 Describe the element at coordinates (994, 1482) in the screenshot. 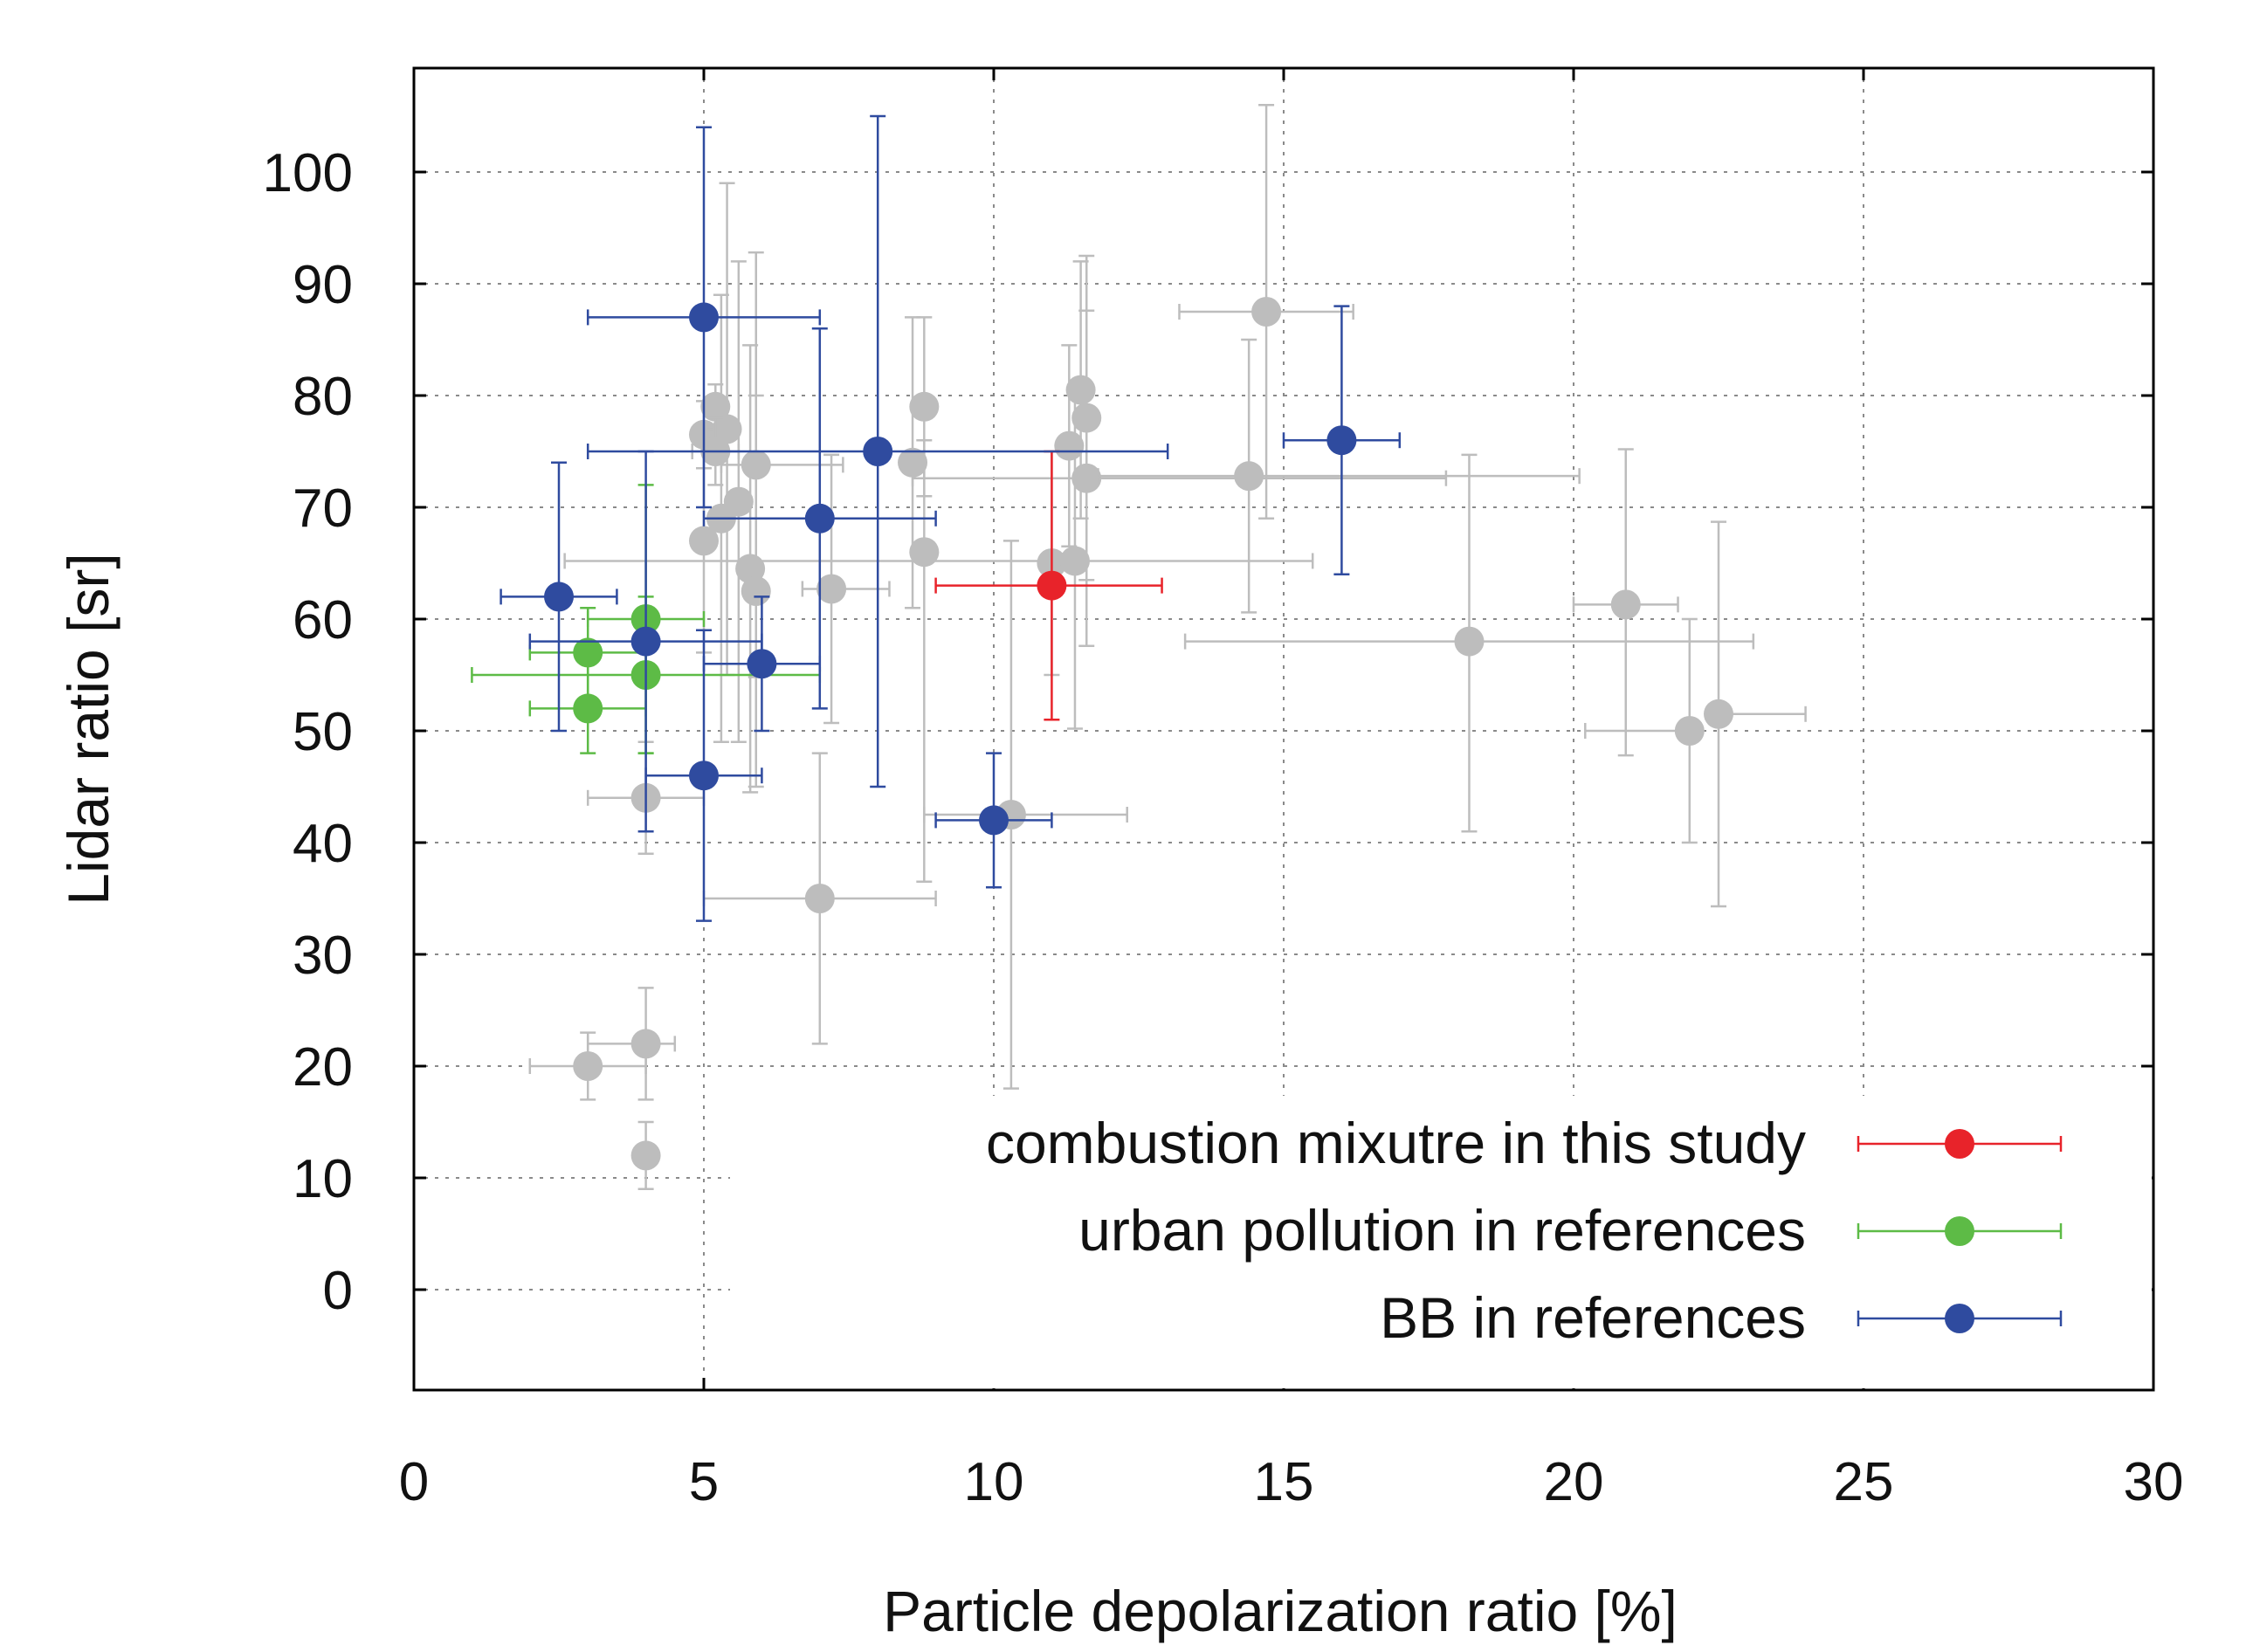

I see `x-tick-label: 10` at that location.